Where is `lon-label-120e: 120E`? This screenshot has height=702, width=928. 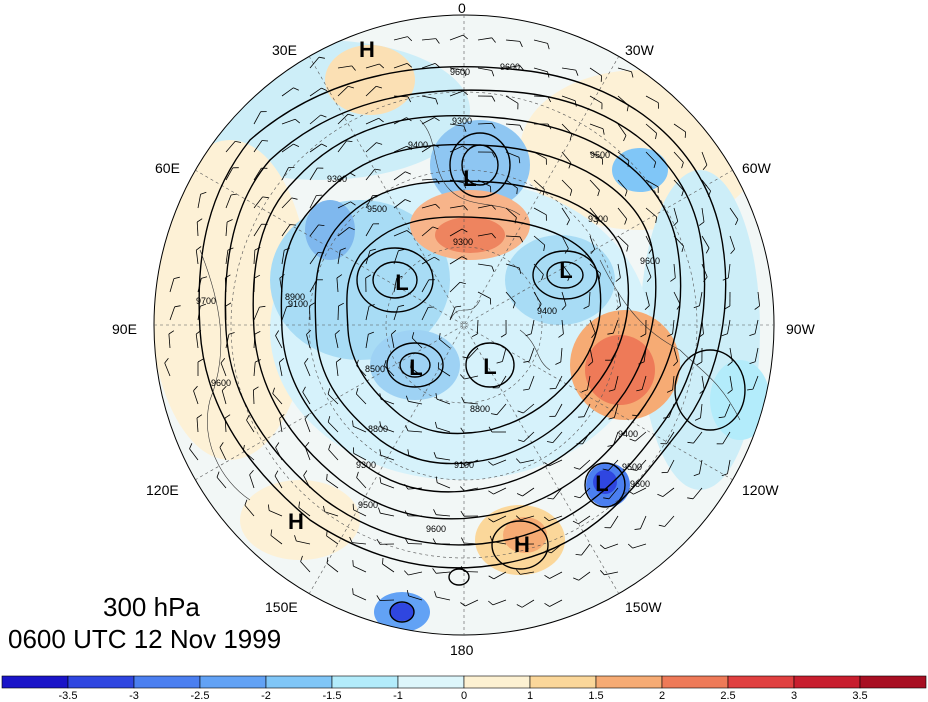
lon-label-120e: 120E is located at coordinates (162, 490).